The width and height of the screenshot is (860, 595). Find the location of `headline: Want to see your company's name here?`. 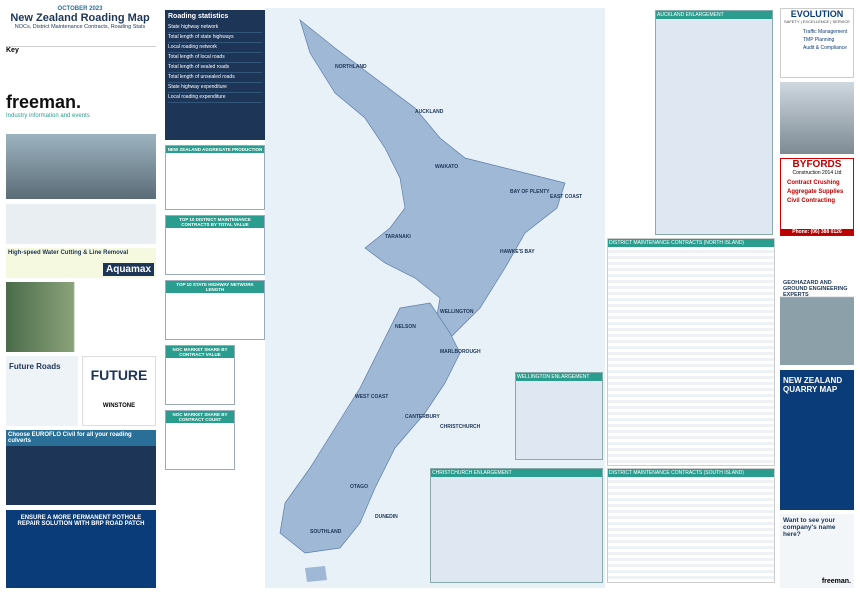

headline: Want to see your company's name here? is located at coordinates (809, 527).